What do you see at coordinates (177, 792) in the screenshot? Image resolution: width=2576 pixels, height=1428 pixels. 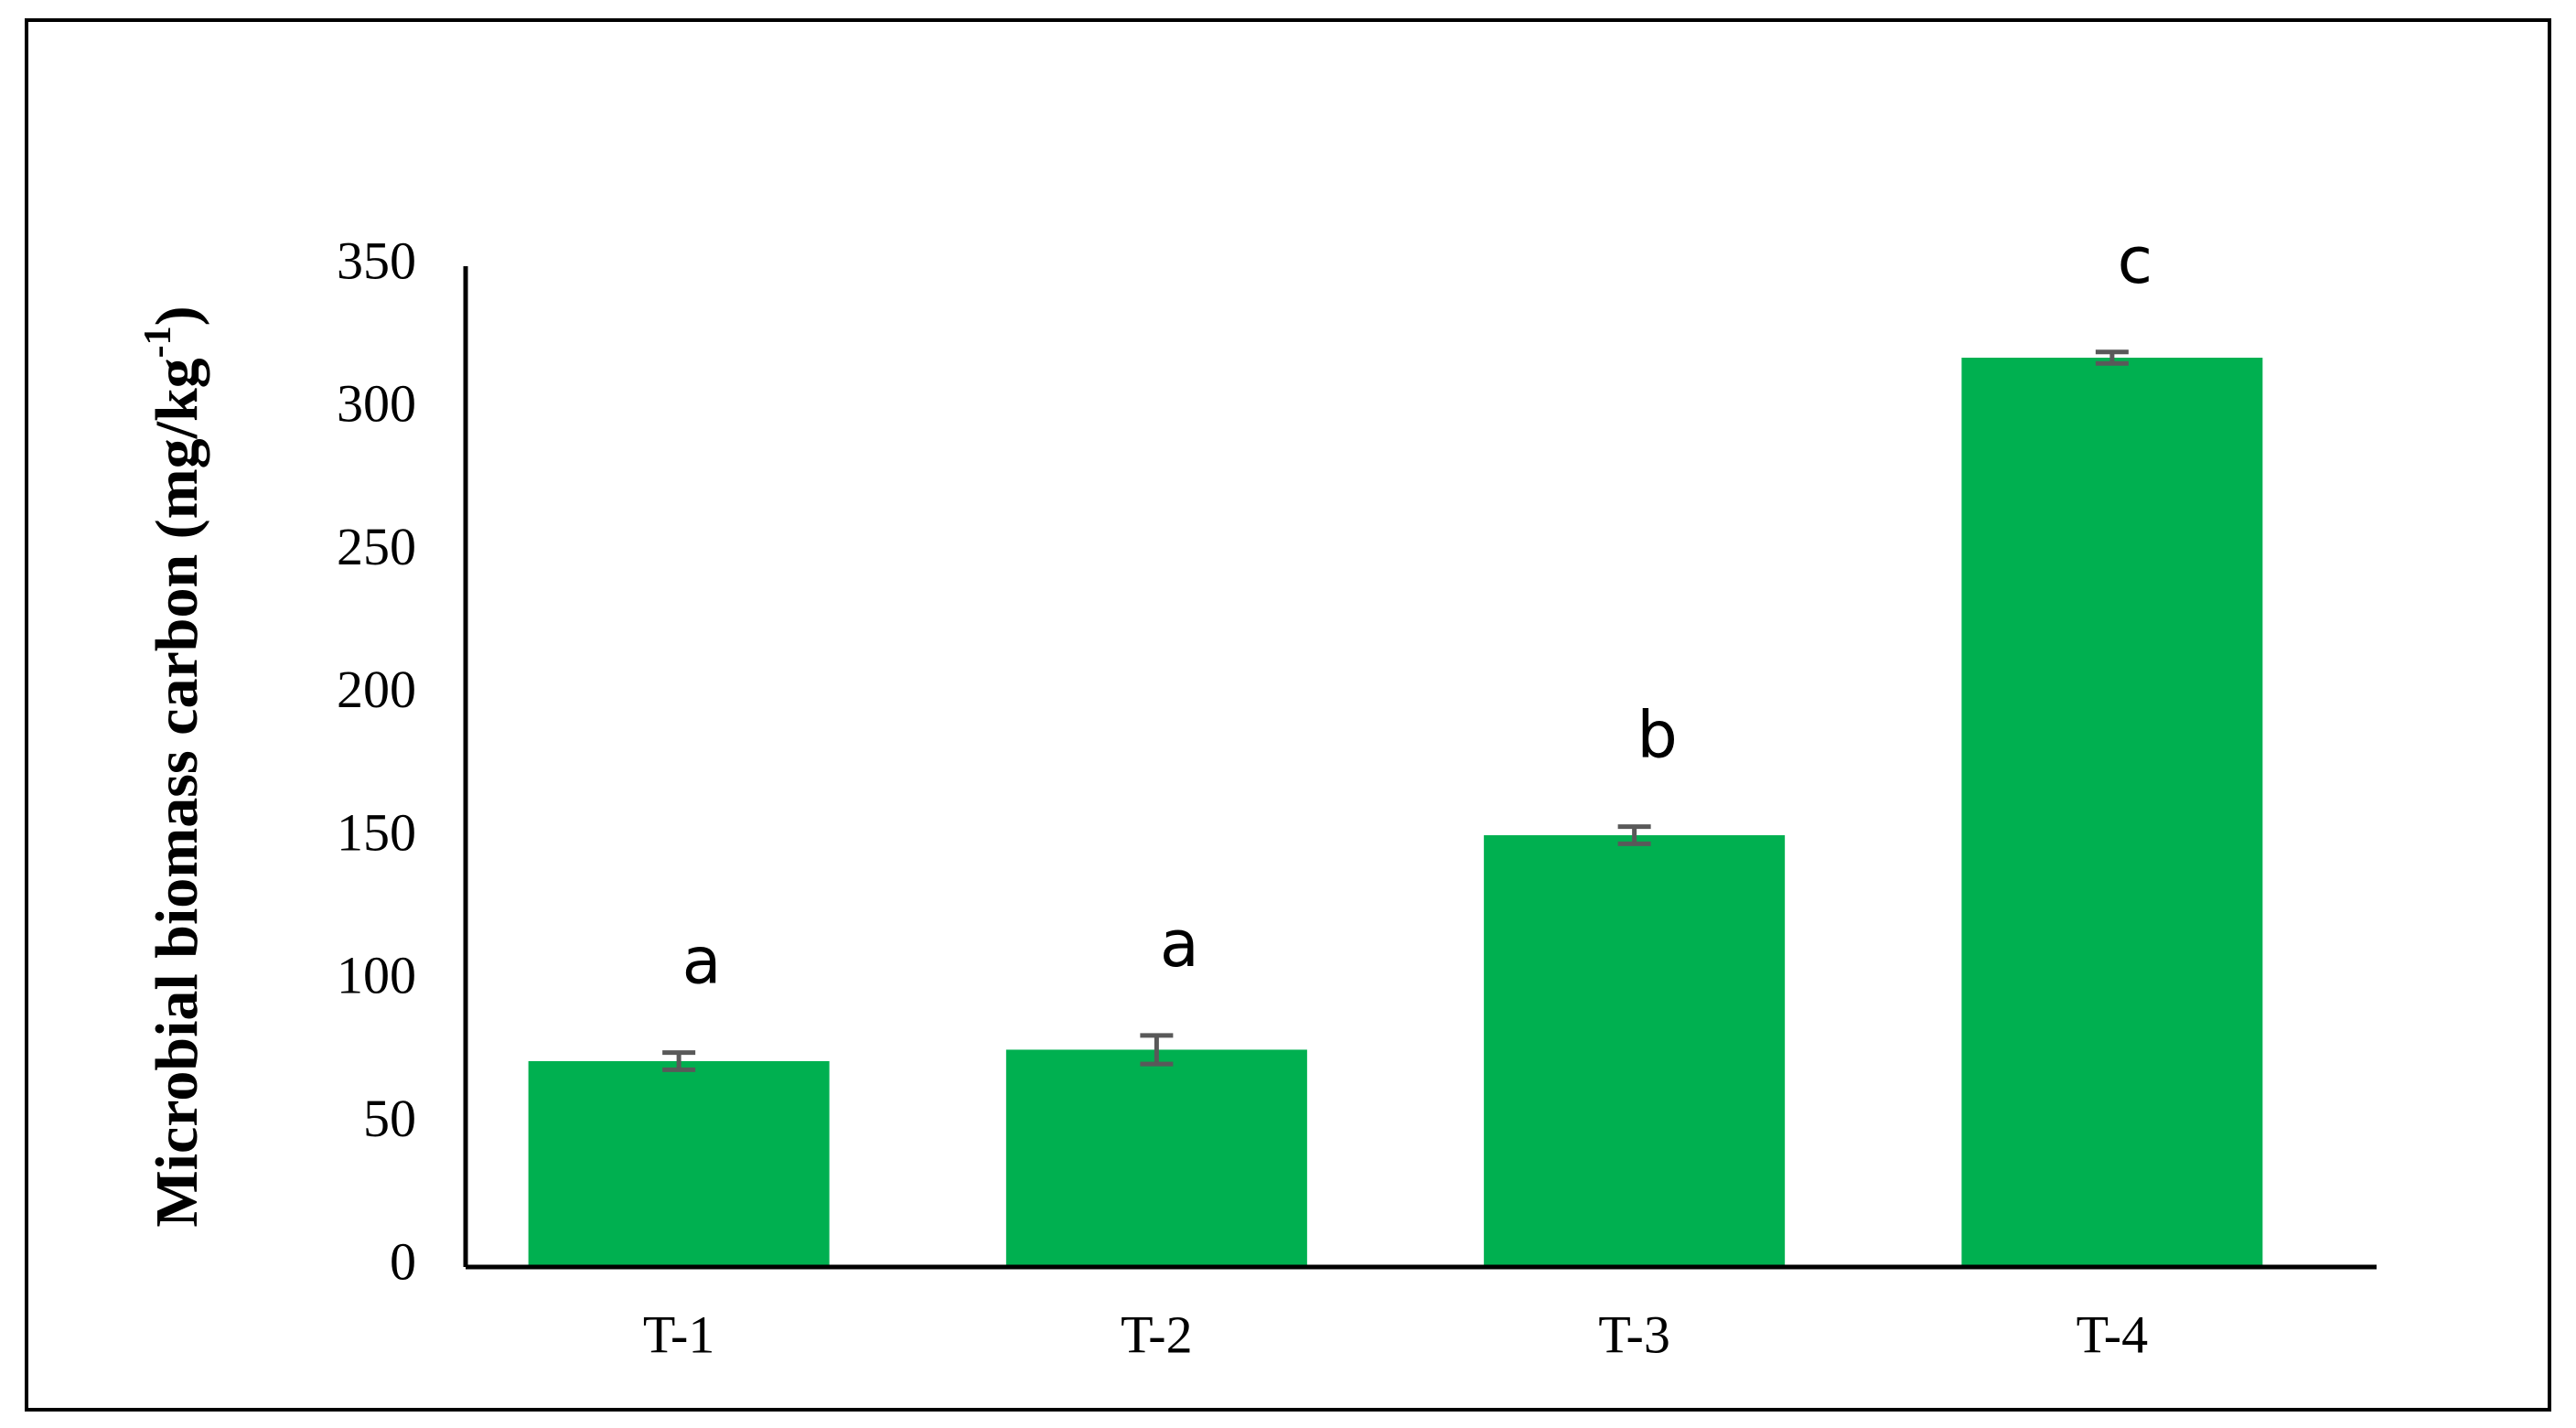 I see `y-axis-label-text: Microbial biomass carbon (mg/kg` at bounding box center [177, 792].